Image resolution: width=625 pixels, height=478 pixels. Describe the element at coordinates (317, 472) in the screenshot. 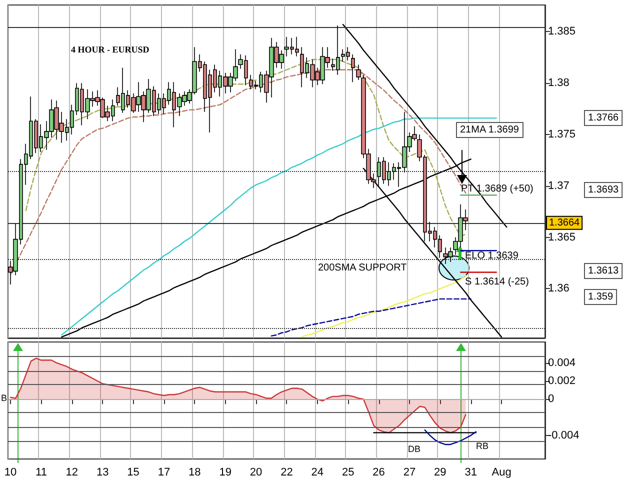

I see `x-tick-label: 24` at that location.